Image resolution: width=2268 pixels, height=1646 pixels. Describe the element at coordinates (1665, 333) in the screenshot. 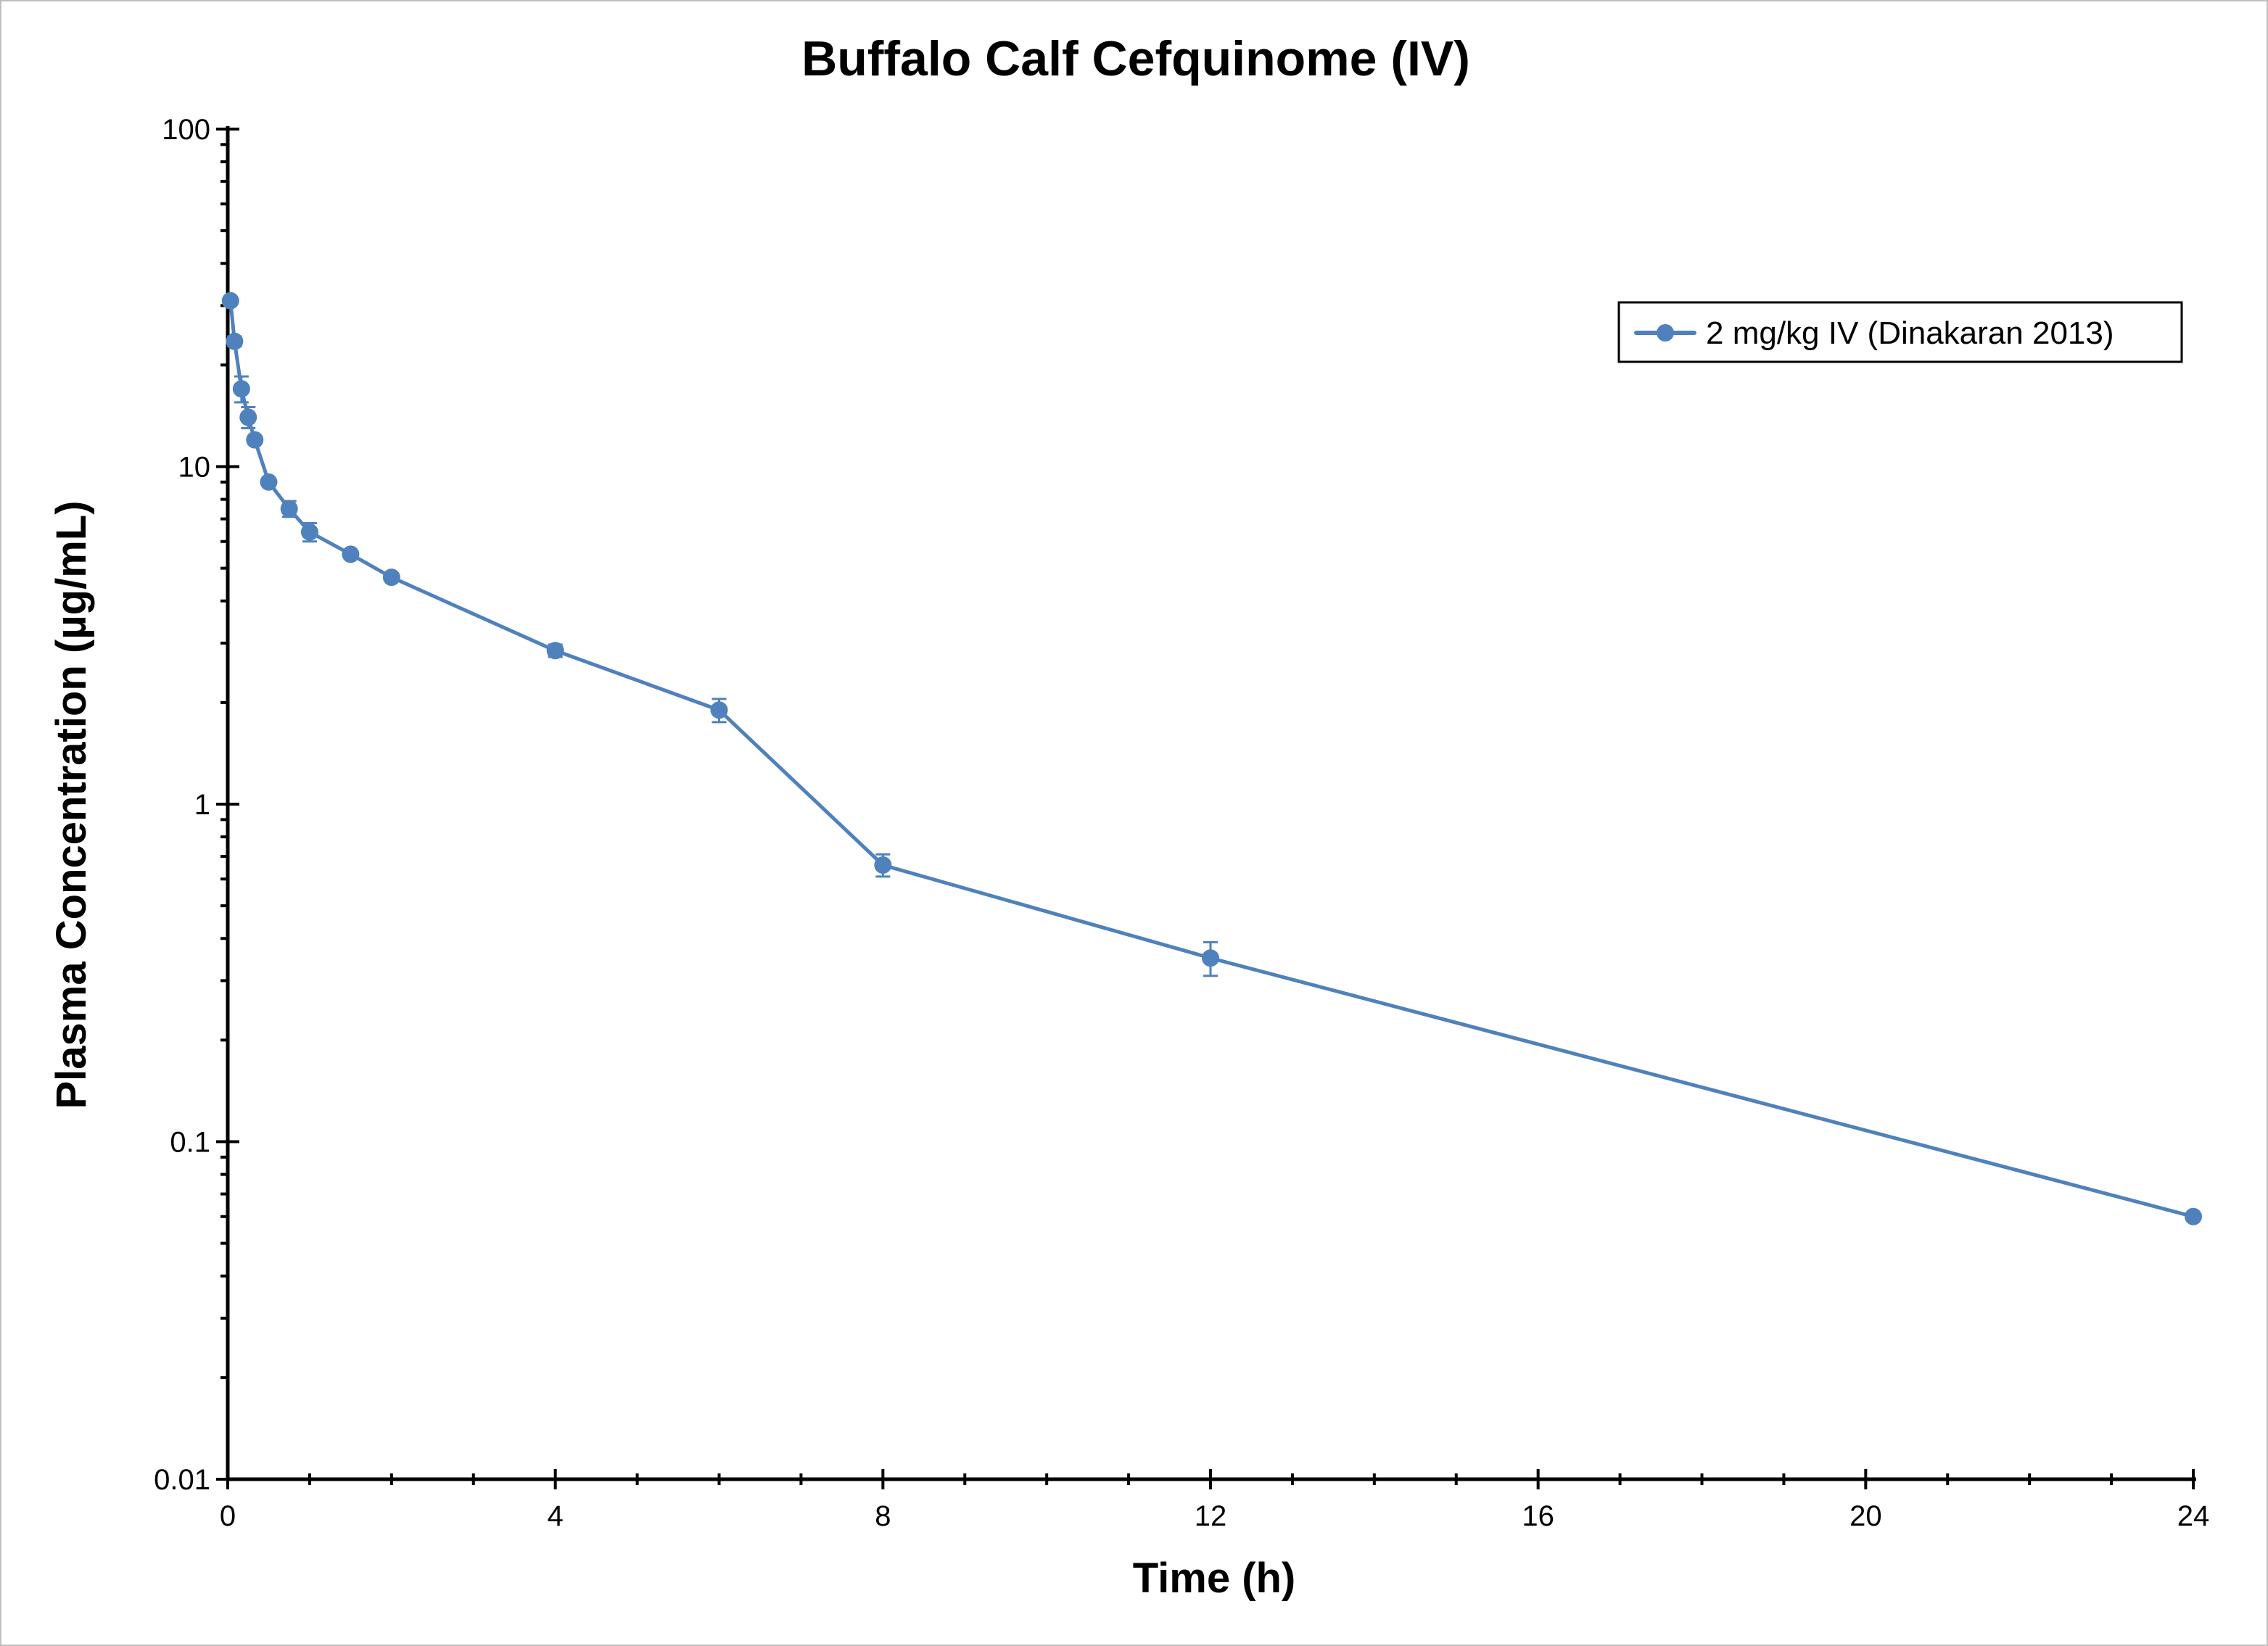

I see `legend-marker` at that location.